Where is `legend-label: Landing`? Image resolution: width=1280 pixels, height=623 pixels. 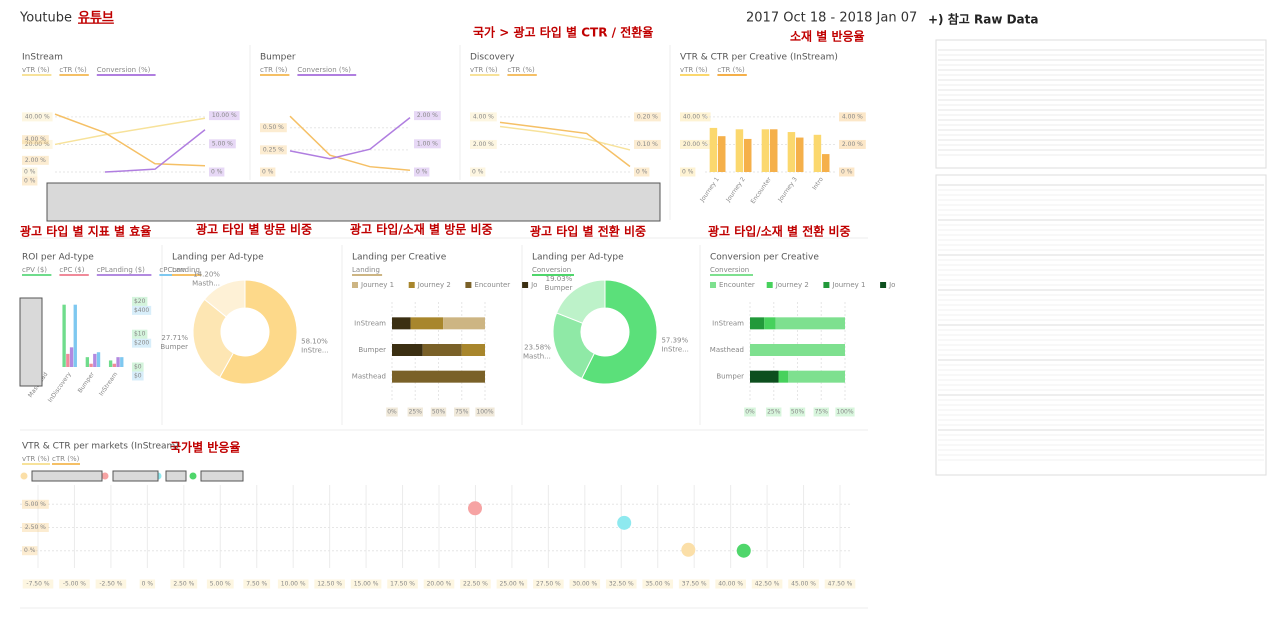 legend-label: Landing is located at coordinates (186, 270).